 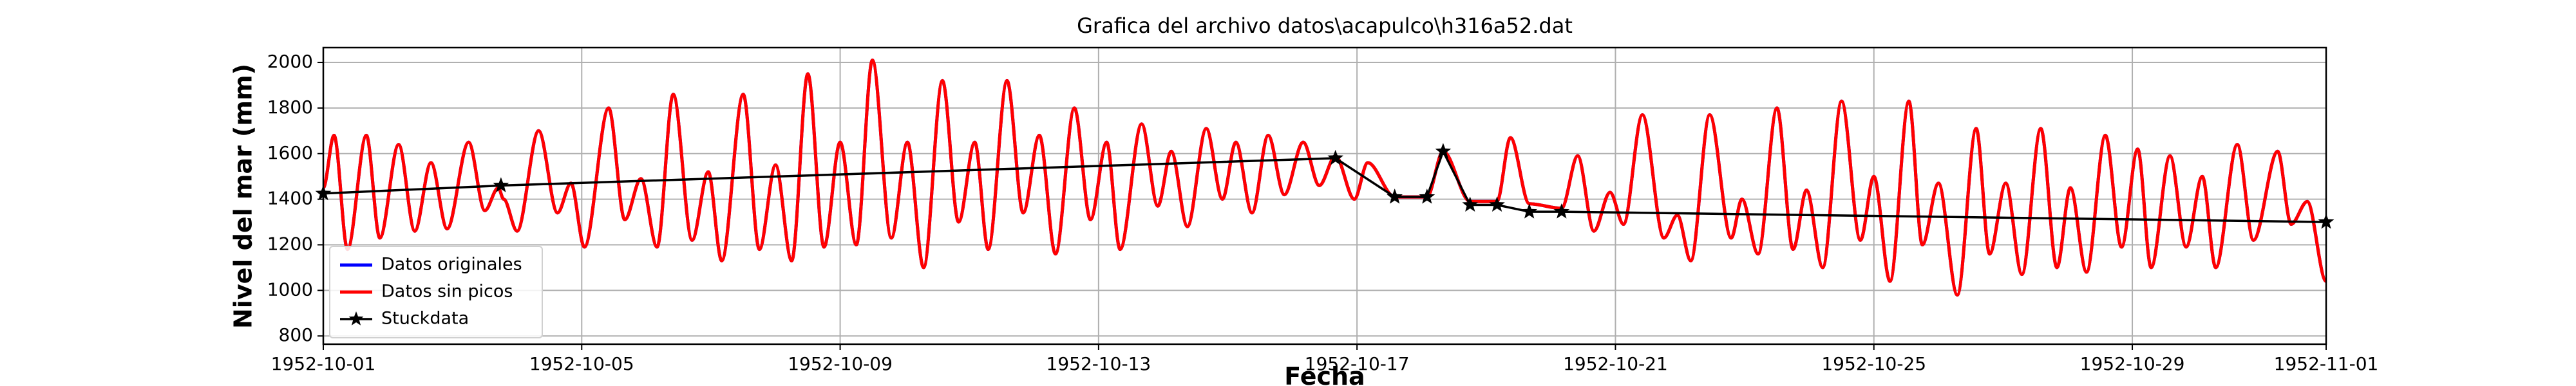 I want to click on y-tick-label: 1200, so click(x=290, y=244).